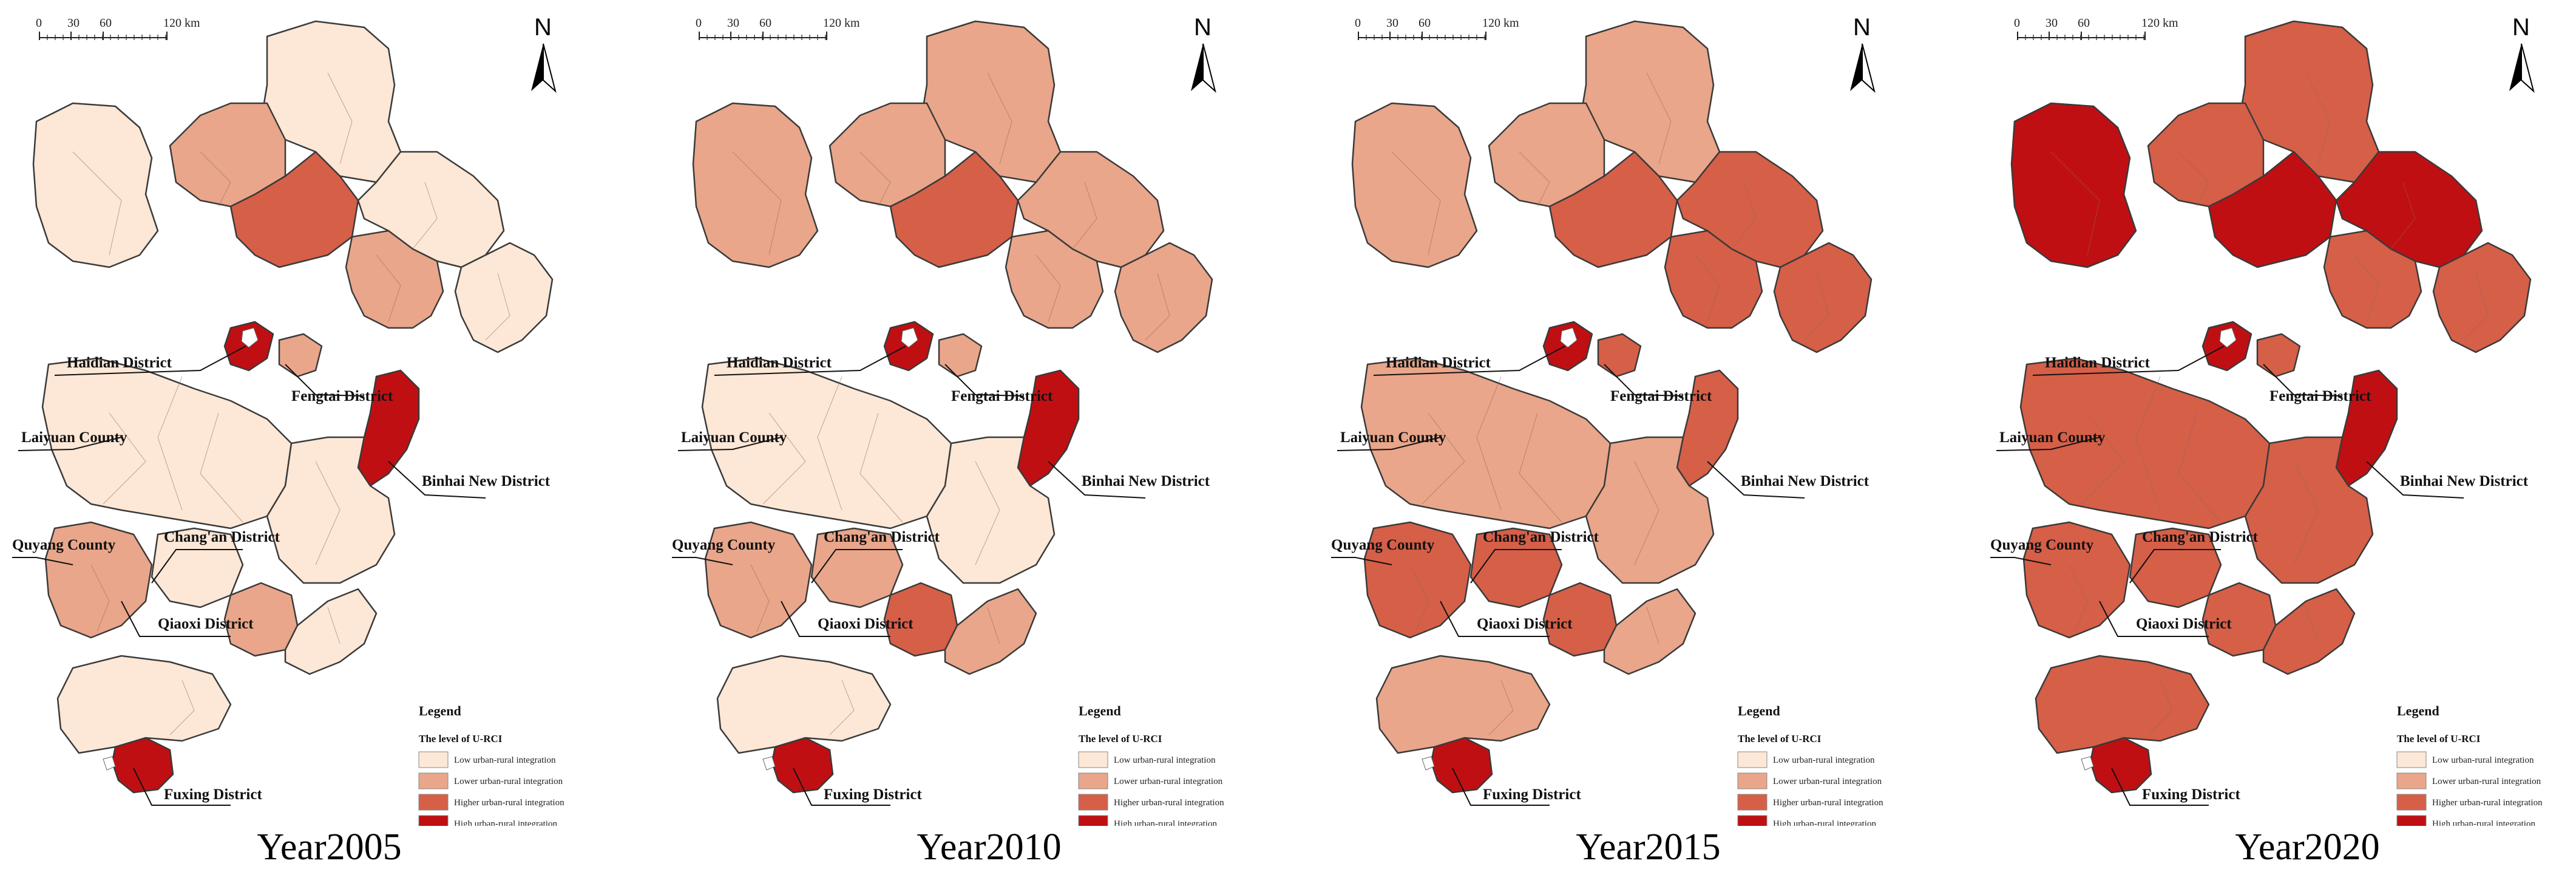 Image resolution: width=2576 pixels, height=886 pixels. Describe the element at coordinates (1383, 545) in the screenshot. I see `place-label: Quyang County` at that location.